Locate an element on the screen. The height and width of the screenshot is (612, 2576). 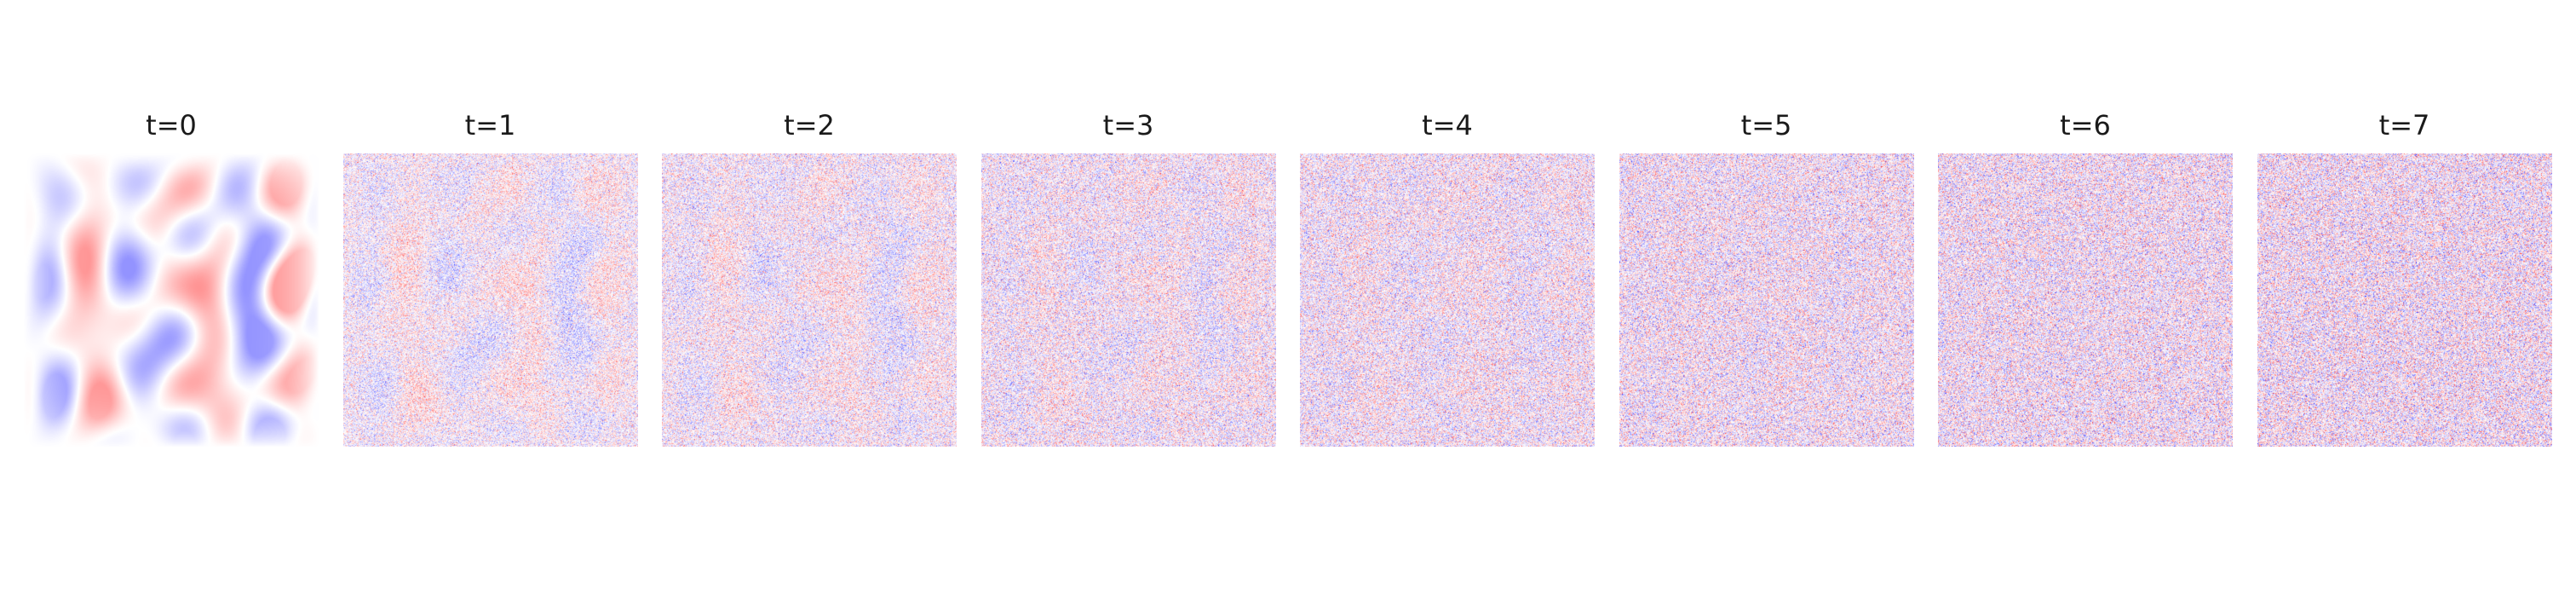
panel-title: t=2 is located at coordinates (810, 125).